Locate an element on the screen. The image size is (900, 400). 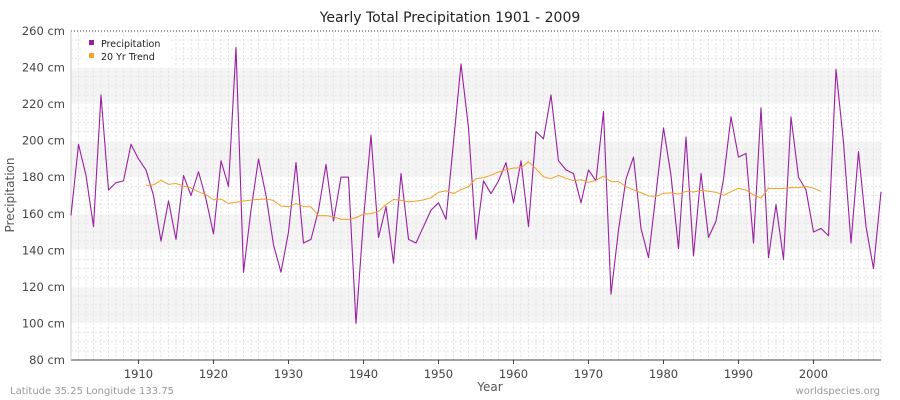
y-tick-label: 80 cm is located at coordinates (47, 360).